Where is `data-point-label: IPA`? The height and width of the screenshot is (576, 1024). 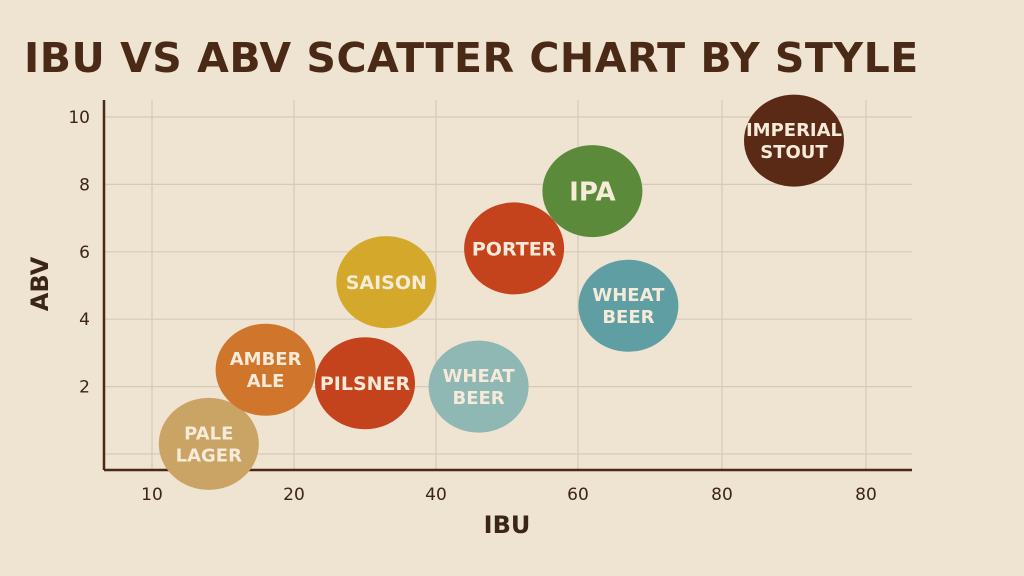
data-point-label: IPA is located at coordinates (592, 193).